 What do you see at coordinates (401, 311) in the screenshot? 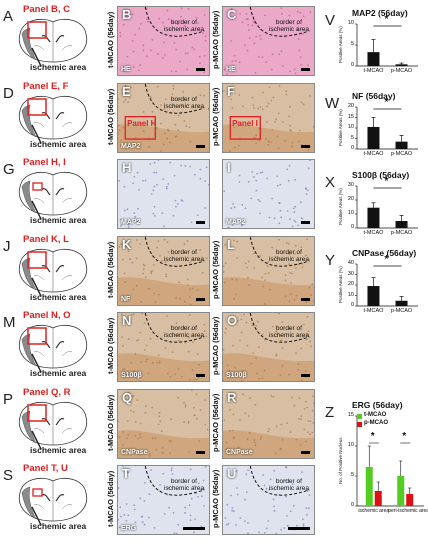
I see `x-tick-label: p-MCAO` at bounding box center [401, 311].